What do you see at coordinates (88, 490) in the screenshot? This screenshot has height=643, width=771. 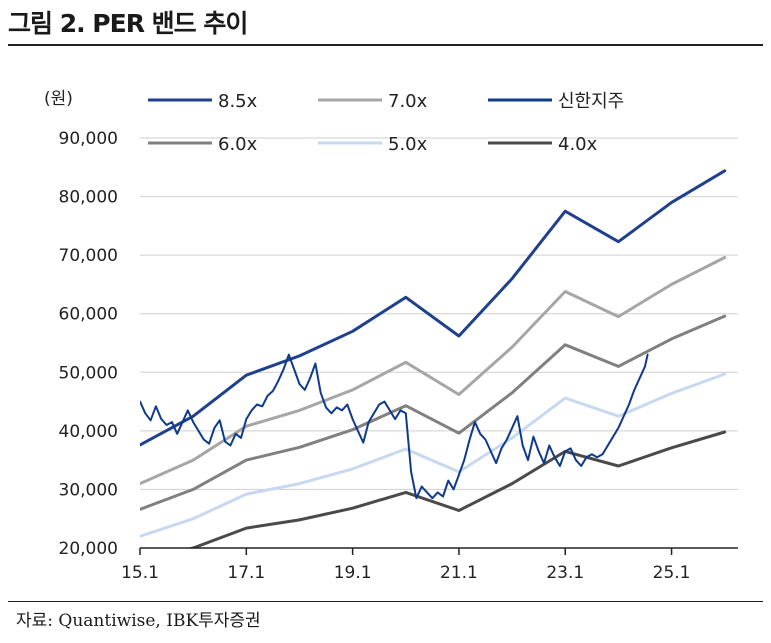 I see `y-tick-label: 30,000` at bounding box center [88, 490].